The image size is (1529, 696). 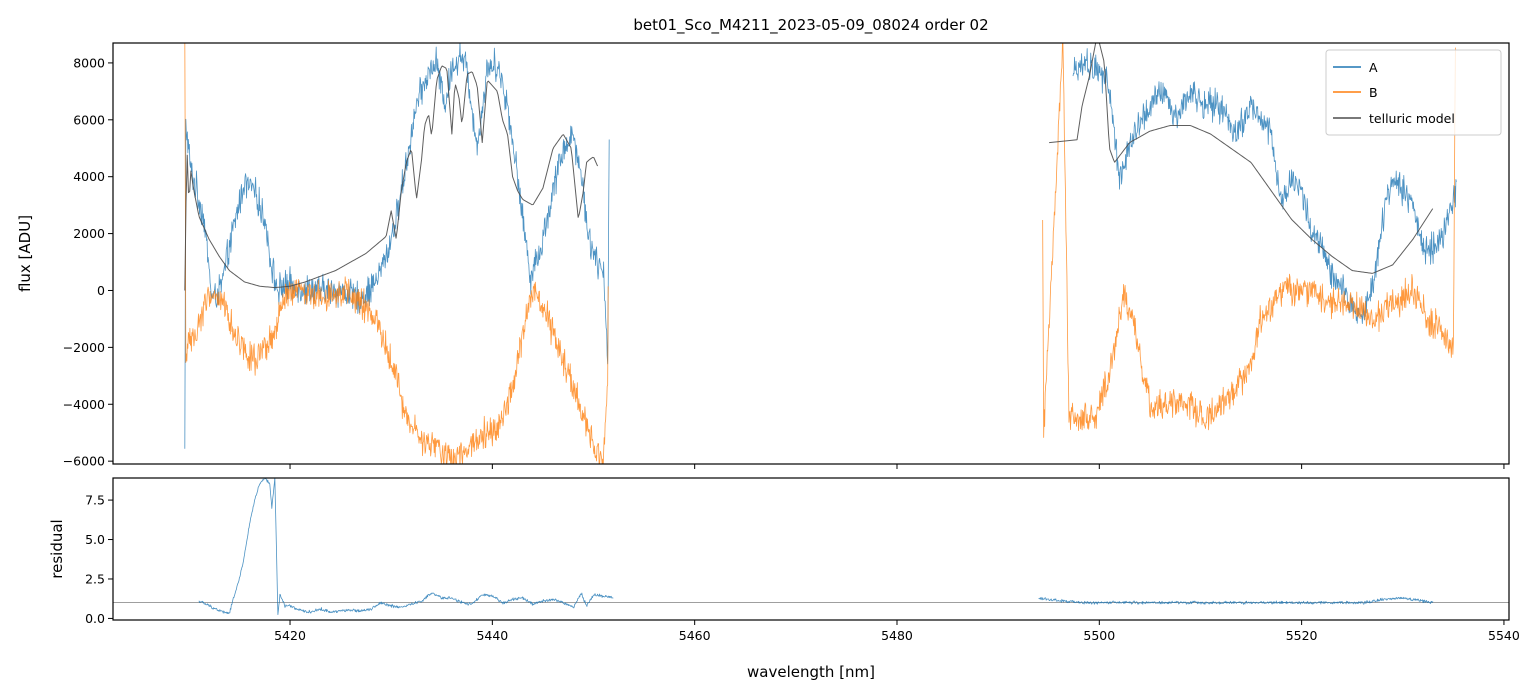 What do you see at coordinates (95, 500) in the screenshot?
I see `residual-y-tick-label: 7.5` at bounding box center [95, 500].